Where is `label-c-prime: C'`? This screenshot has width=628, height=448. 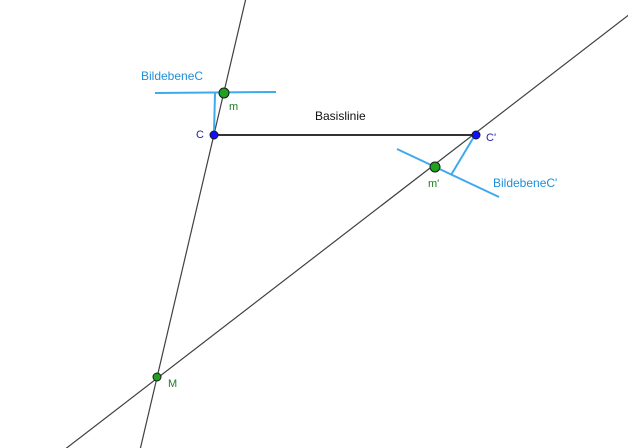
label-c-prime: C' is located at coordinates (491, 138).